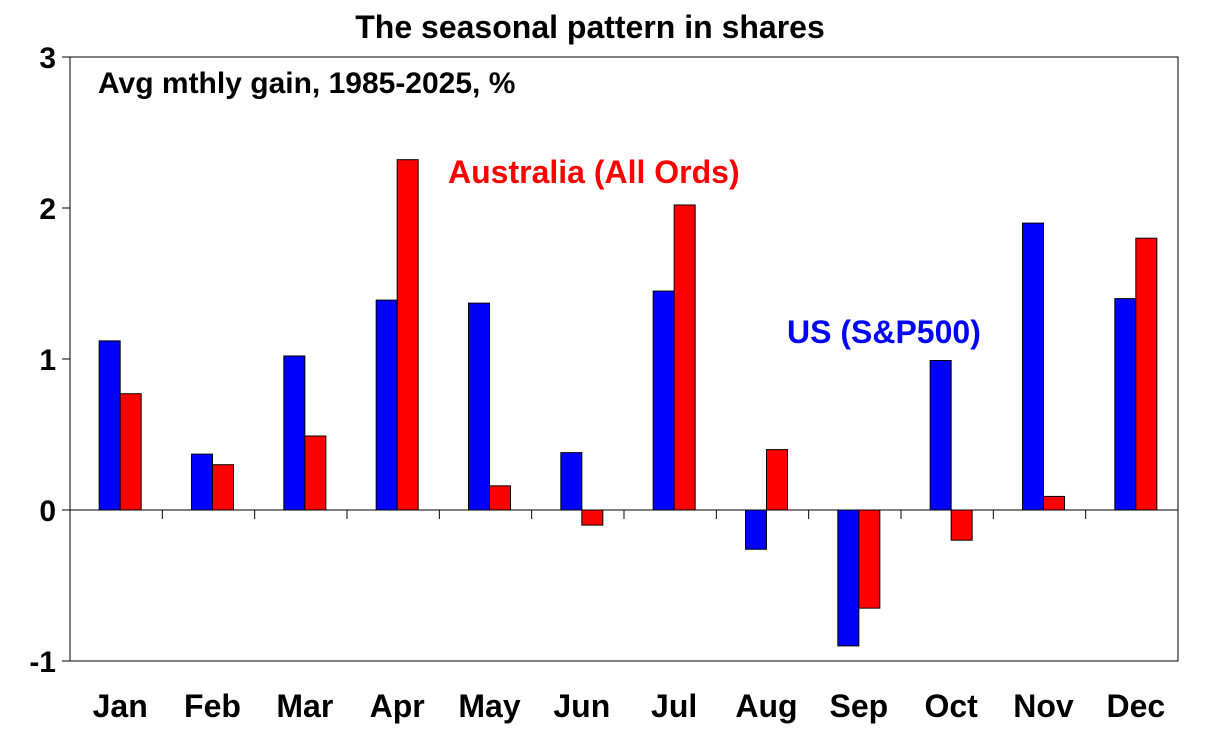 The width and height of the screenshot is (1207, 747). Describe the element at coordinates (1054, 503) in the screenshot. I see `bar-australia-nov` at that location.